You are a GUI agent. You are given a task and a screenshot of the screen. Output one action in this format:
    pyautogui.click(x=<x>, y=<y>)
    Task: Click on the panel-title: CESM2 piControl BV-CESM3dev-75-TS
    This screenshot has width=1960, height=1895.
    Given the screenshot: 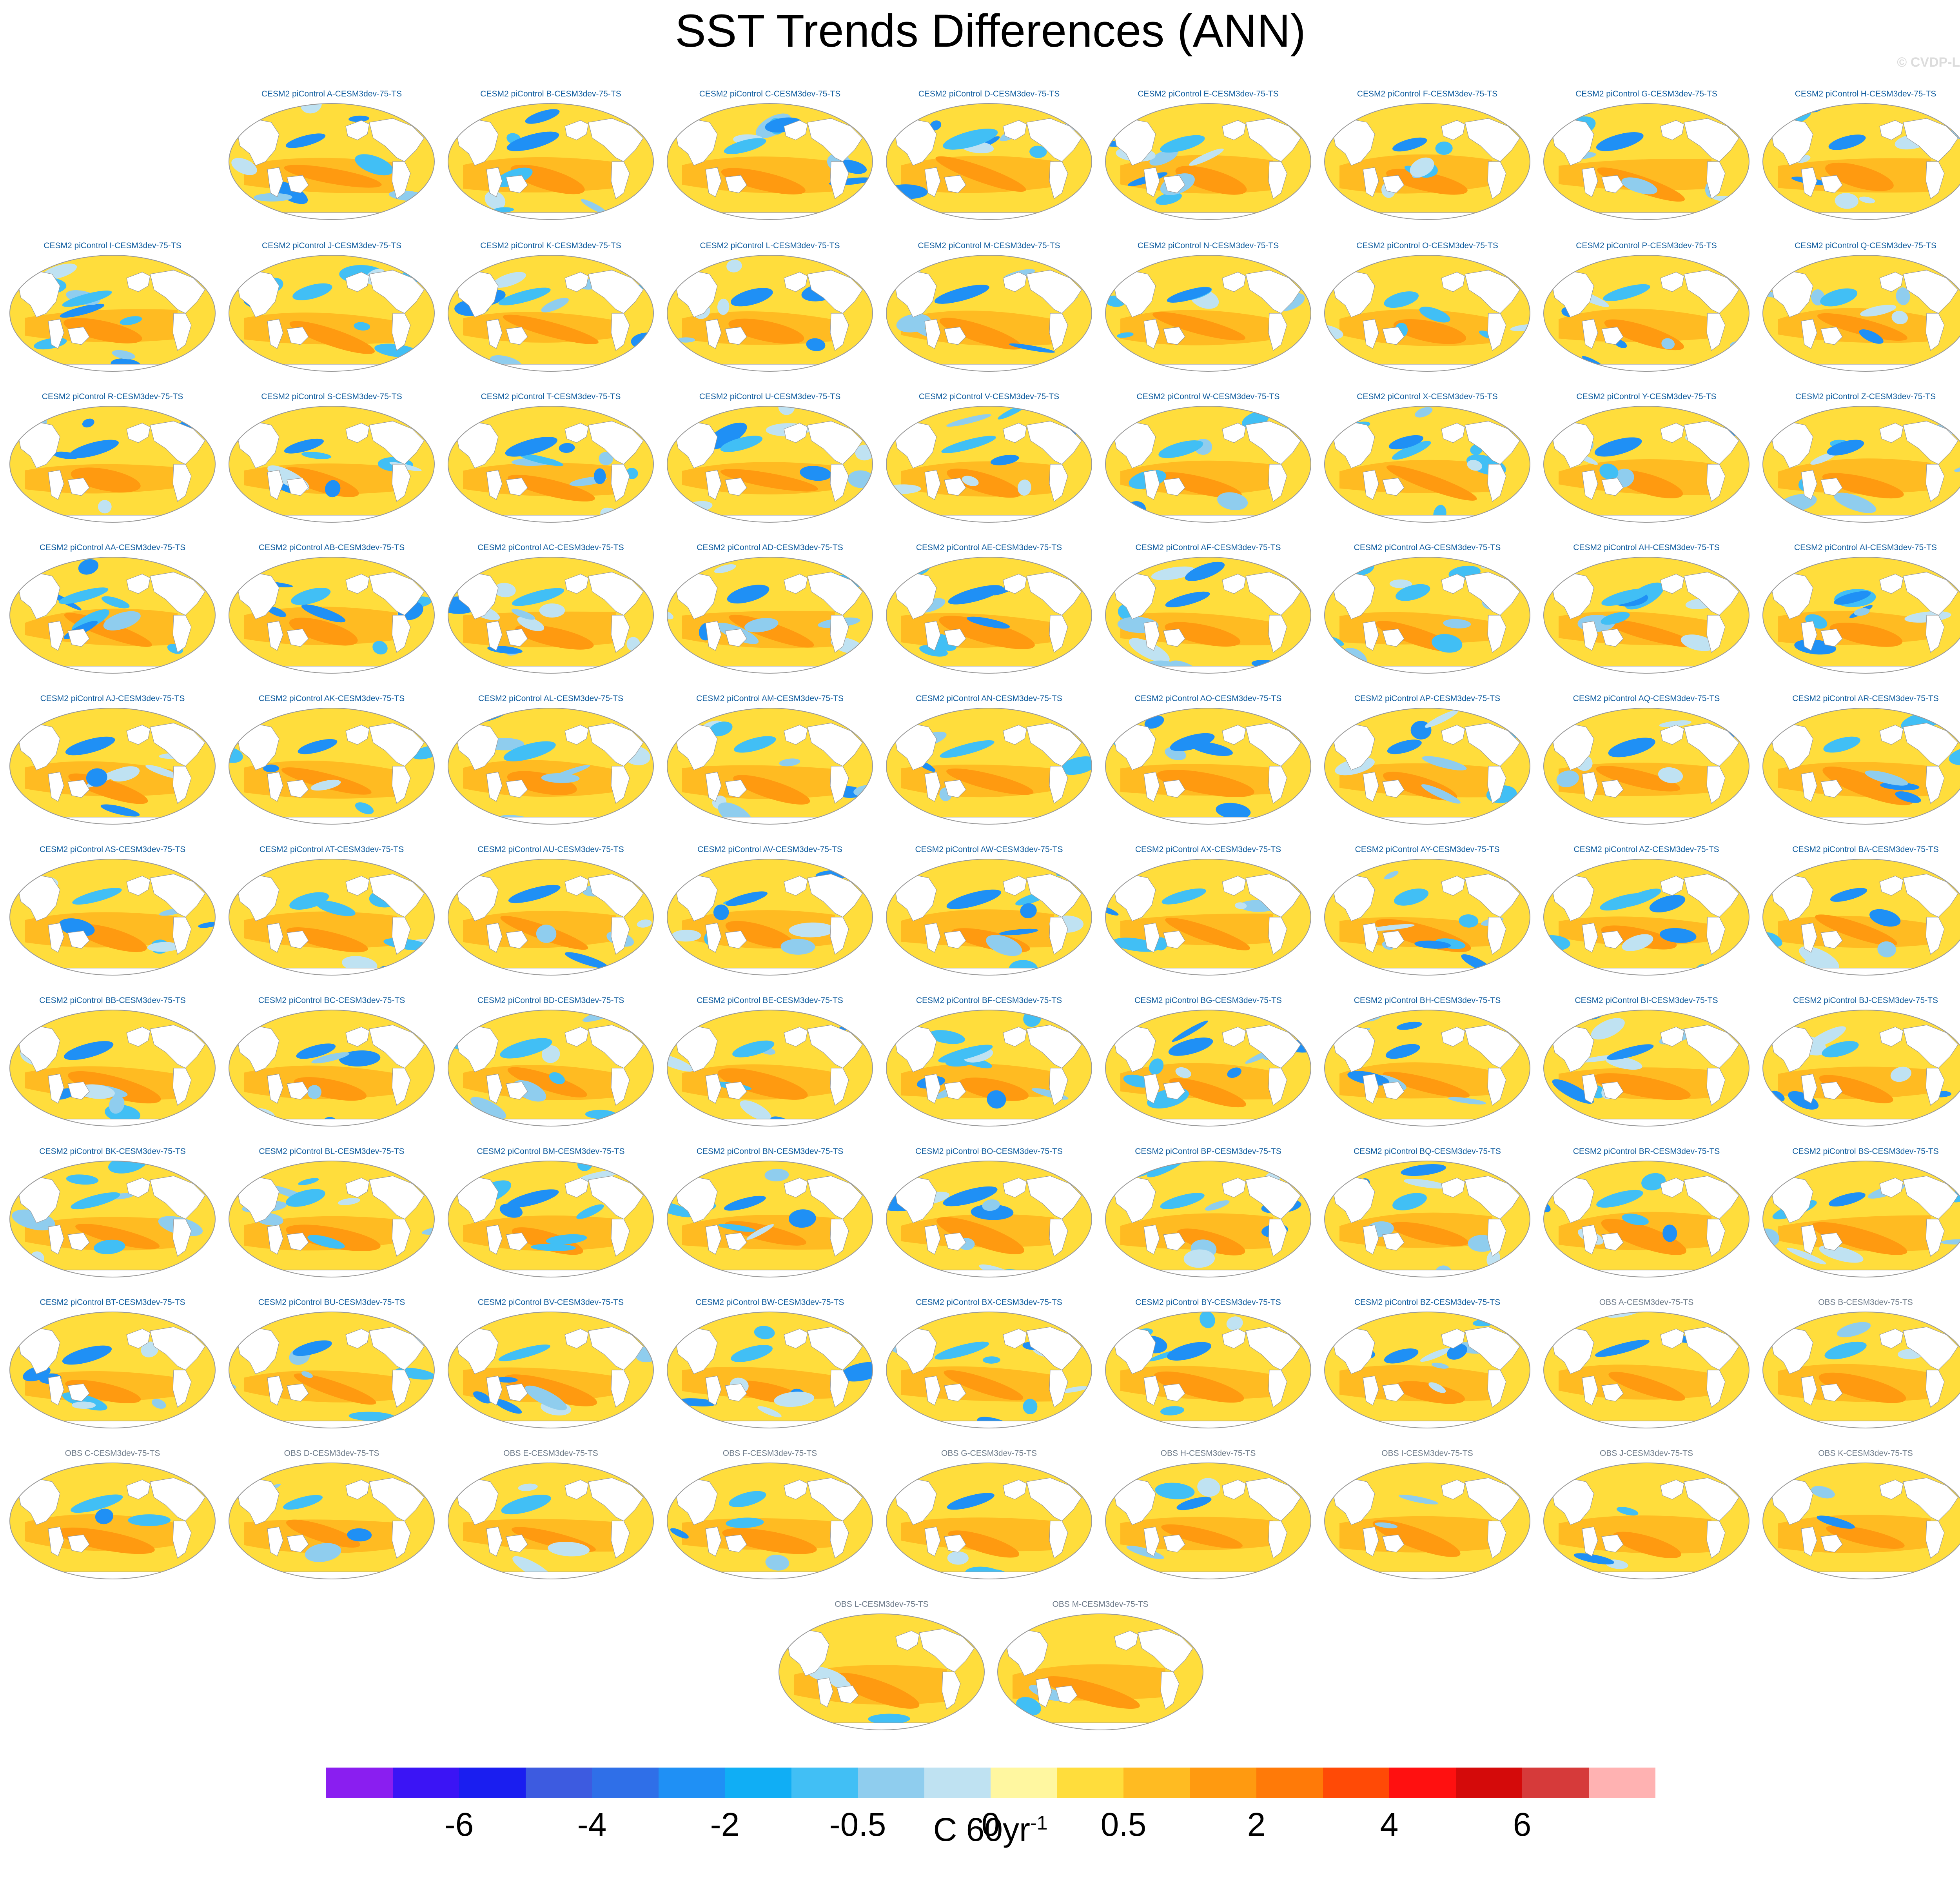 What is the action you would take?
    pyautogui.click(x=550, y=1303)
    